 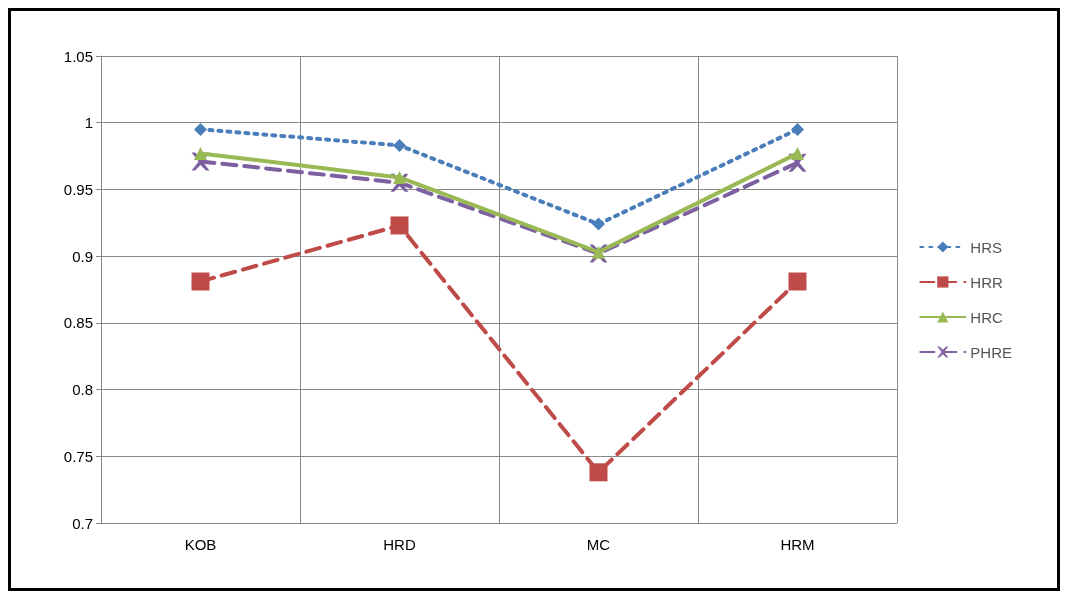 I want to click on x-tick-label: MC, so click(x=598, y=544).